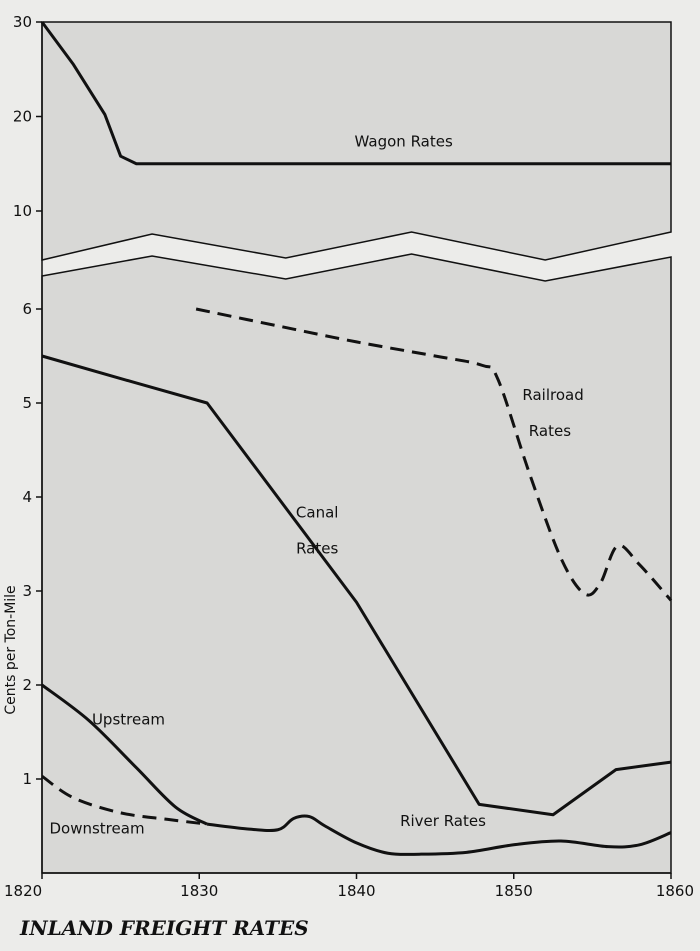 This screenshot has width=700, height=951. What do you see at coordinates (128, 719) in the screenshot?
I see `series-label: Upstream` at bounding box center [128, 719].